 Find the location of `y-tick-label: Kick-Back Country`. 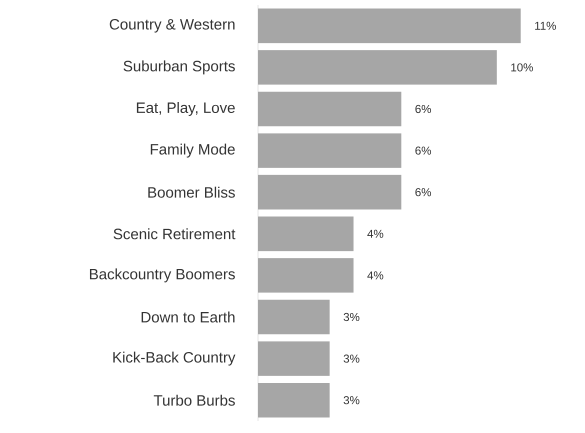

y-tick-label: Kick-Back Country is located at coordinates (174, 359).